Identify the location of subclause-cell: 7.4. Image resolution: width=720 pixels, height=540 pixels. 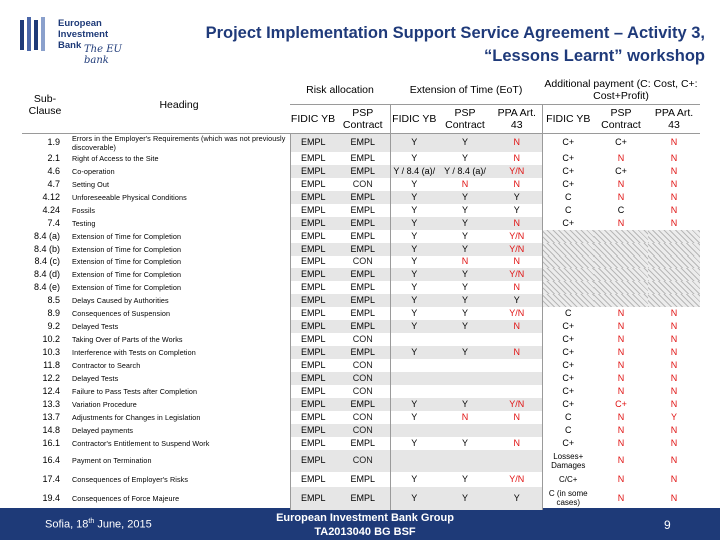
(53, 222).